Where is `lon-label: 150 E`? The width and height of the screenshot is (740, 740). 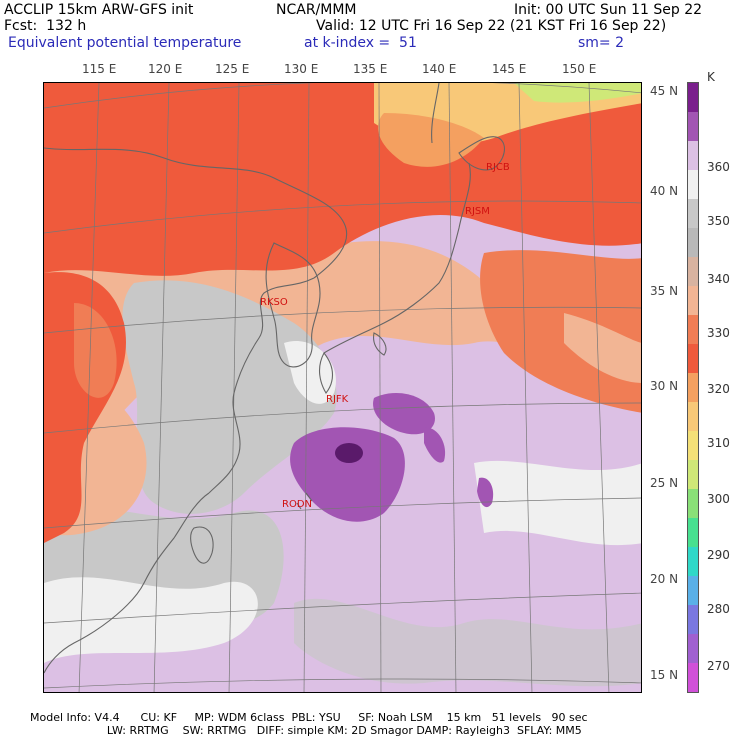 lon-label: 150 E is located at coordinates (579, 69).